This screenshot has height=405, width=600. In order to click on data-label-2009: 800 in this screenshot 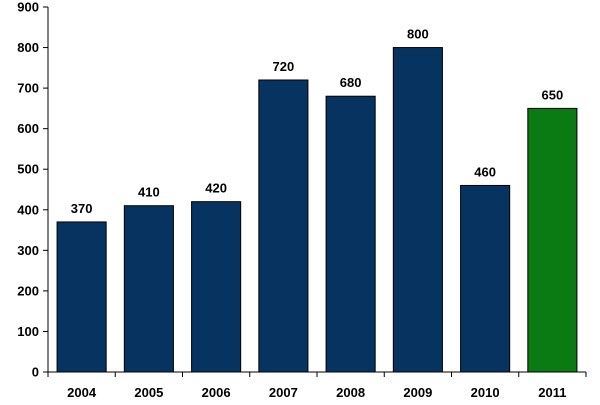, I will do `click(418, 34)`.